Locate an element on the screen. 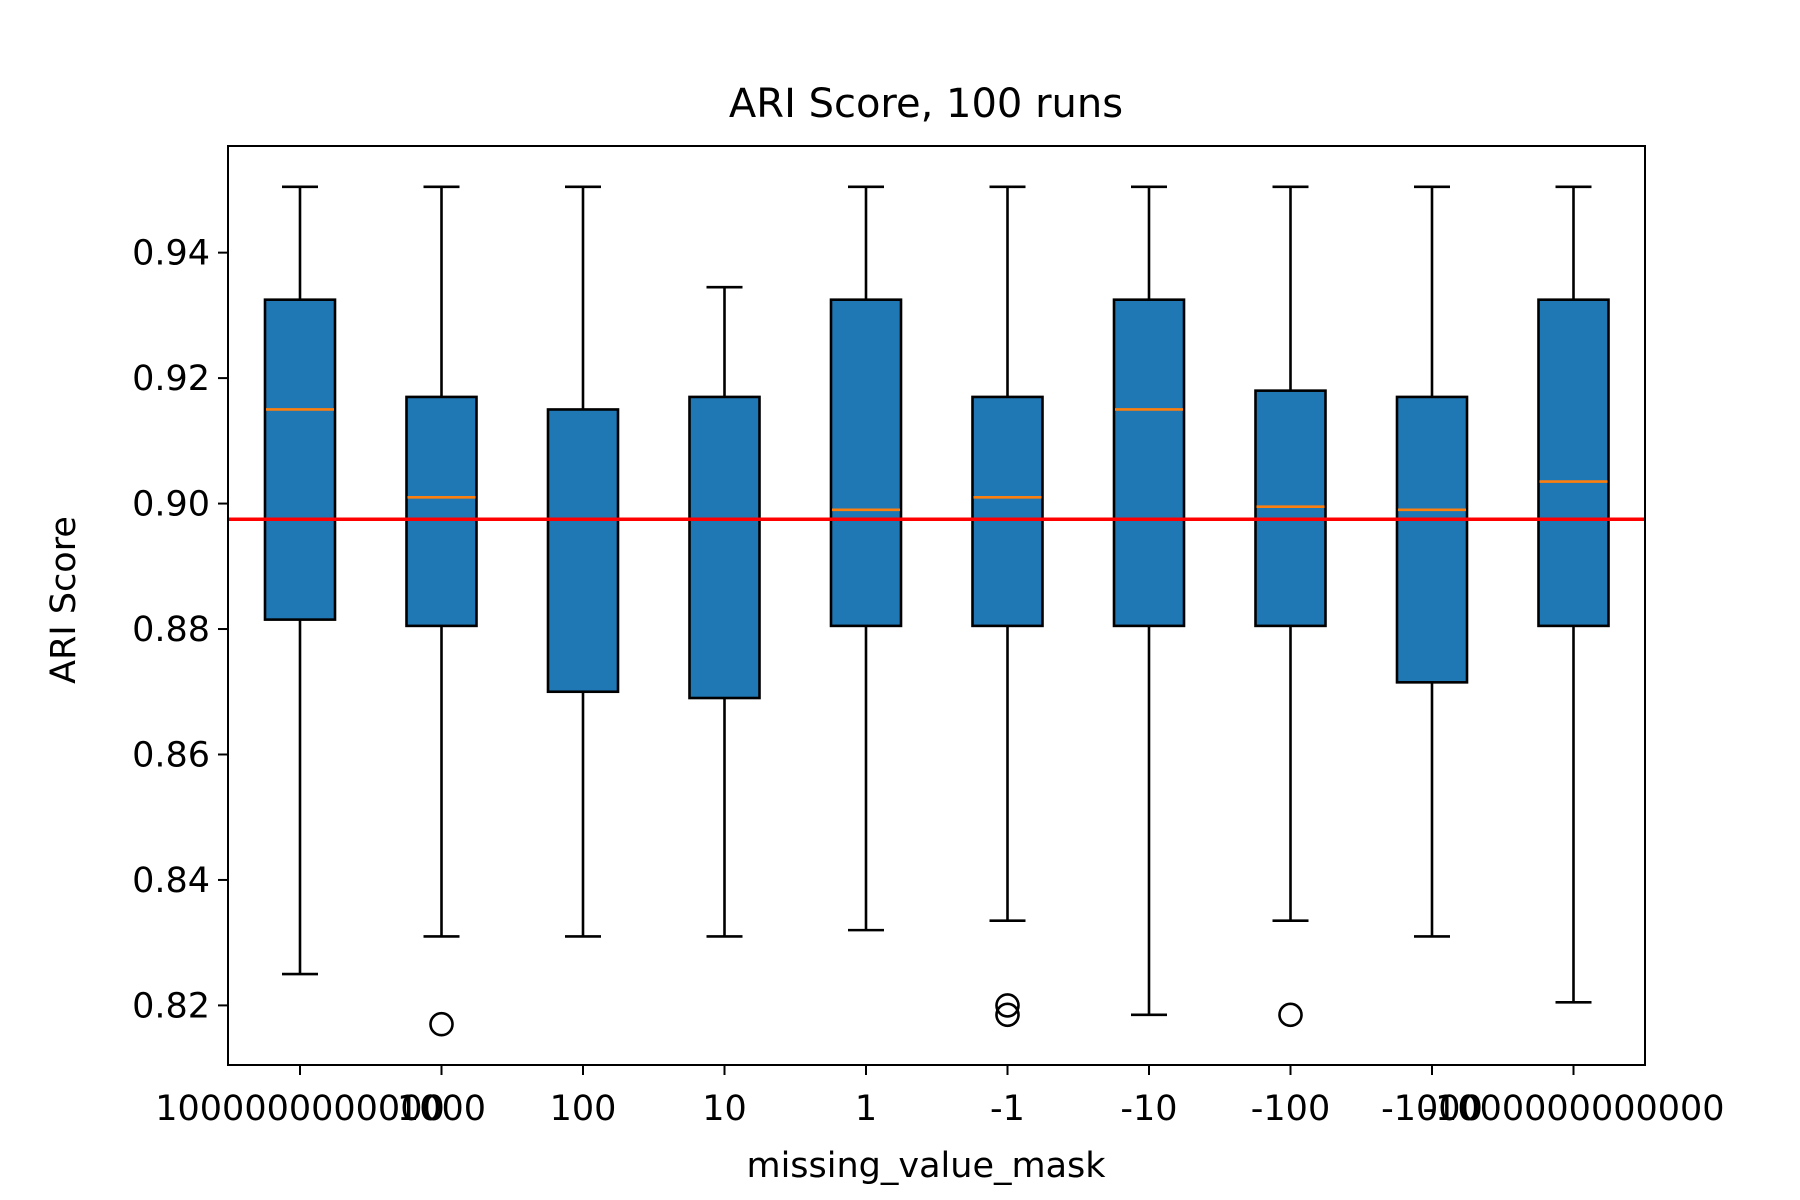 The height and width of the screenshot is (1200, 1800). x-tick-label: -100 is located at coordinates (1290, 1109).